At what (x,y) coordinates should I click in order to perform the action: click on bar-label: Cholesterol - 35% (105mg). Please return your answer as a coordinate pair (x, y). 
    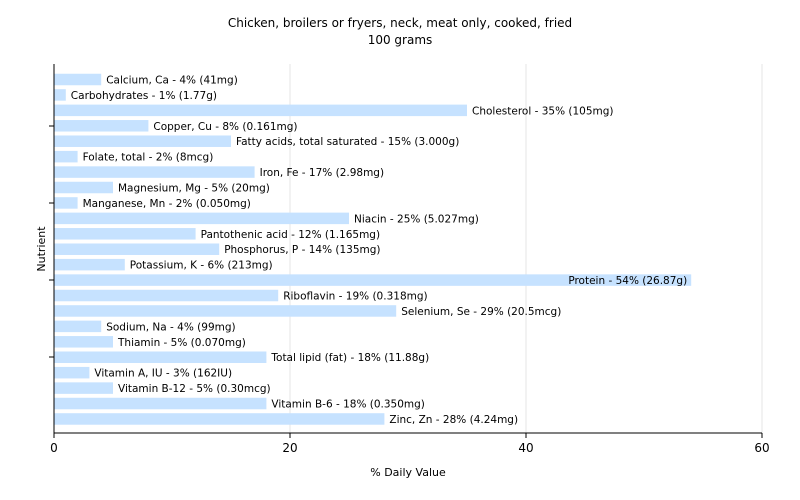
    Looking at the image, I should click on (543, 111).